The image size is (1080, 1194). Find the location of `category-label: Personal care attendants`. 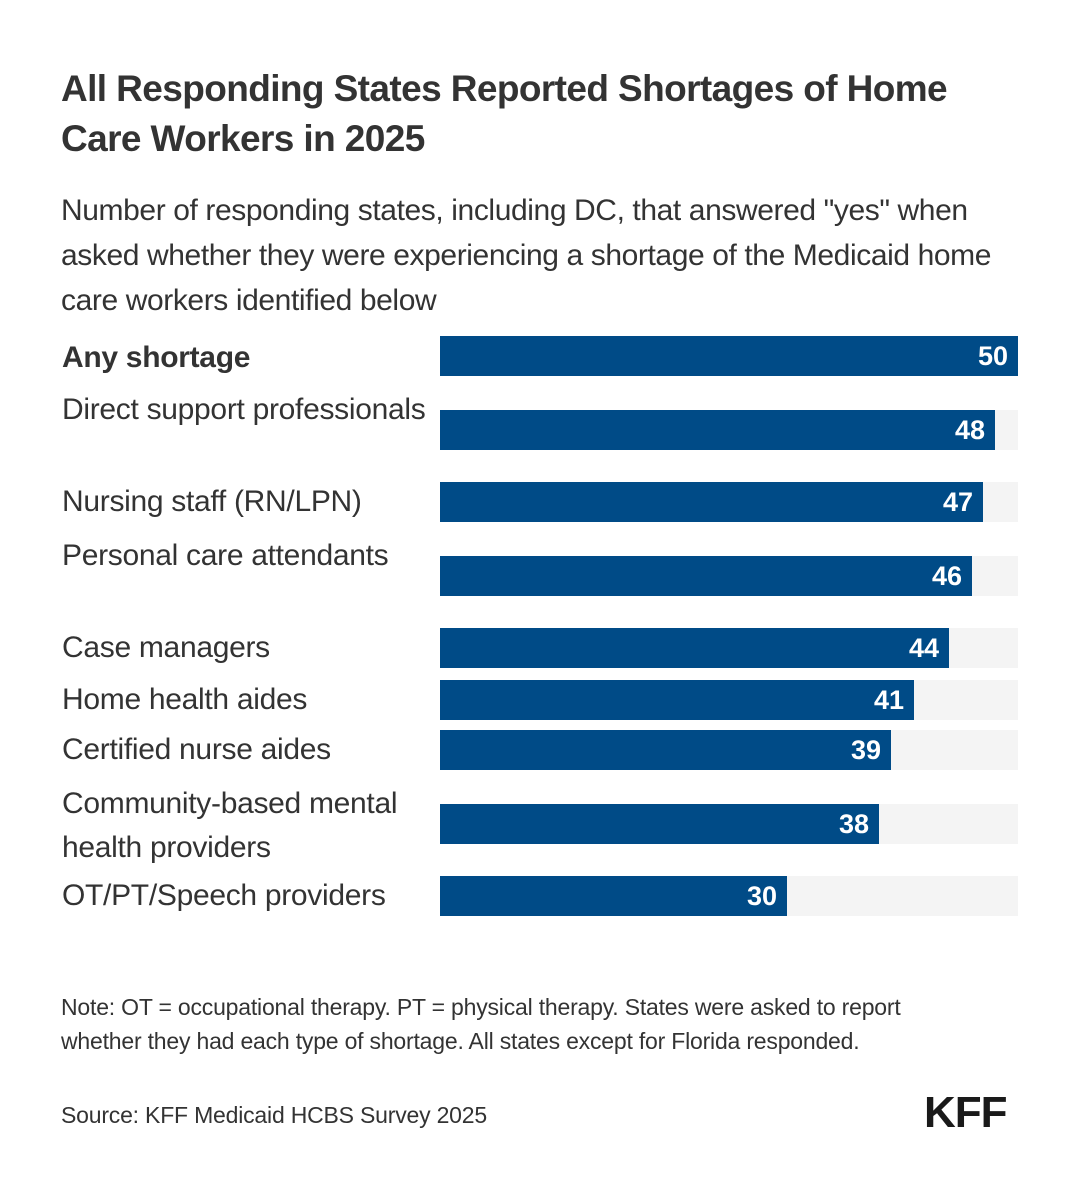

category-label: Personal care attendants is located at coordinates (225, 555).